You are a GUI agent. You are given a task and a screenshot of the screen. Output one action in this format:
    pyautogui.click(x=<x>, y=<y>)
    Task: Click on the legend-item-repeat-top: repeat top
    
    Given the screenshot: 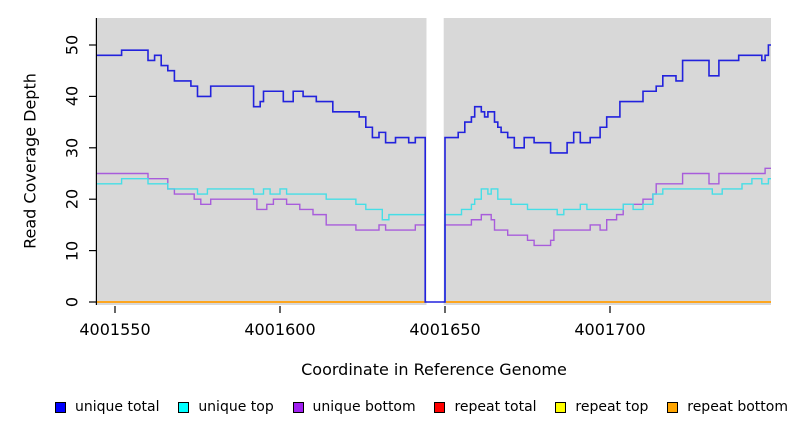 What is the action you would take?
    pyautogui.click(x=601, y=407)
    